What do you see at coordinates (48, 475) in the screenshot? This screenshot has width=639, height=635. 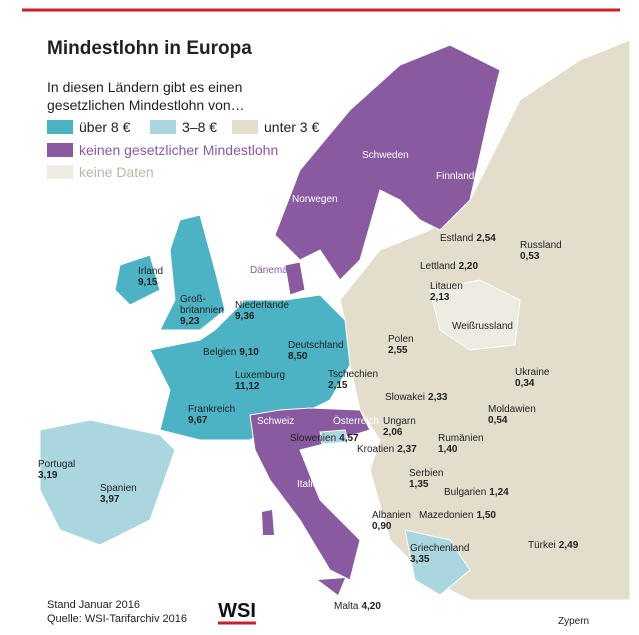 I see `country-value: 3,19` at bounding box center [48, 475].